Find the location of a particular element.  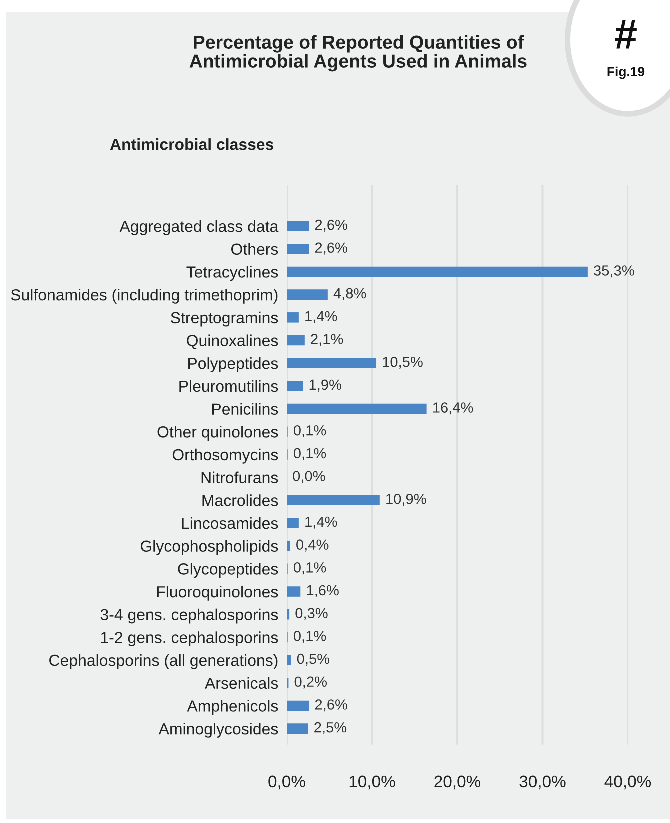

y-tick-label: Quinoxalines is located at coordinates (232, 342).